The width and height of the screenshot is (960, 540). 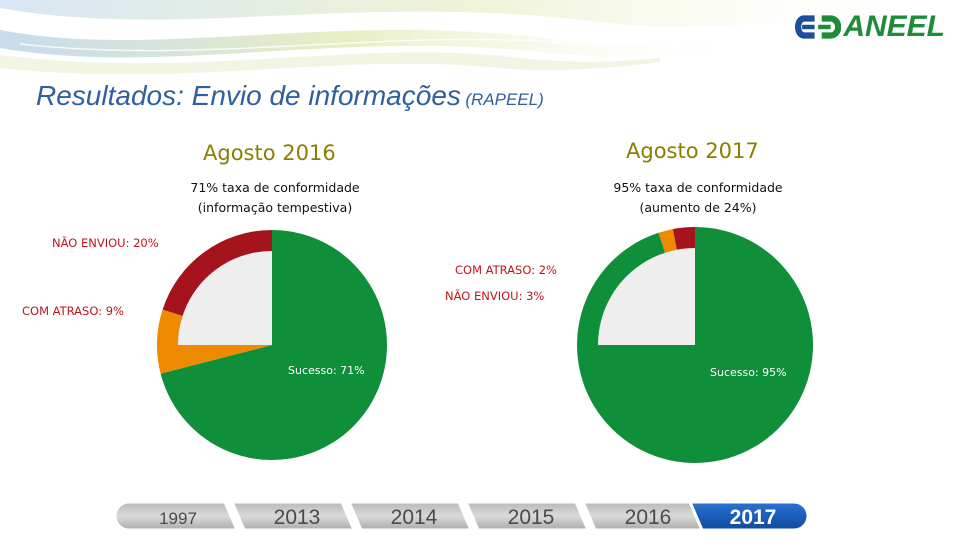 I want to click on timeline-year-2017-label: 2017, so click(x=753, y=517).